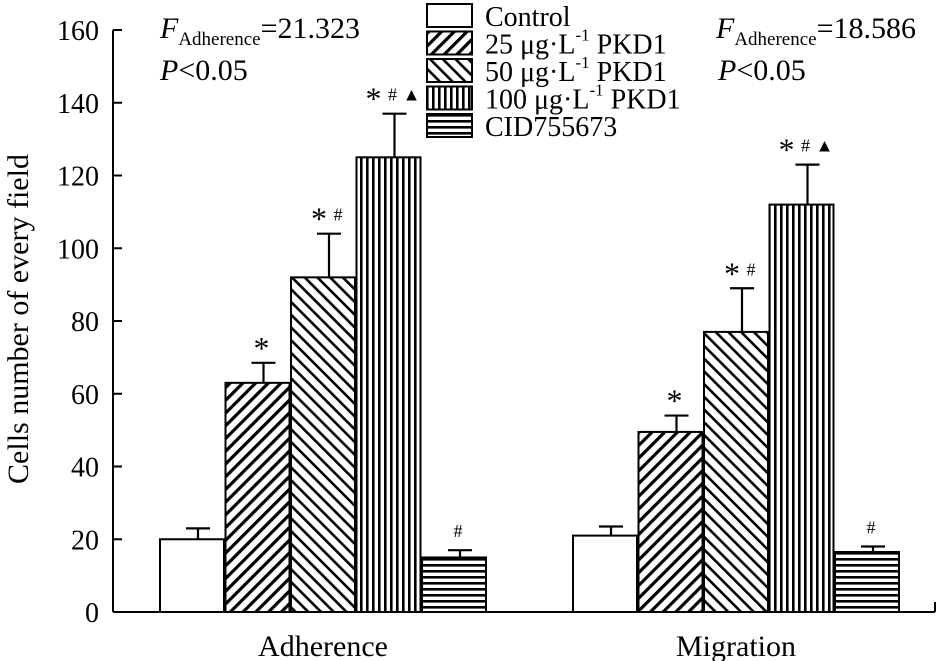  What do you see at coordinates (736, 645) in the screenshot?
I see `category-label: Migration` at bounding box center [736, 645].